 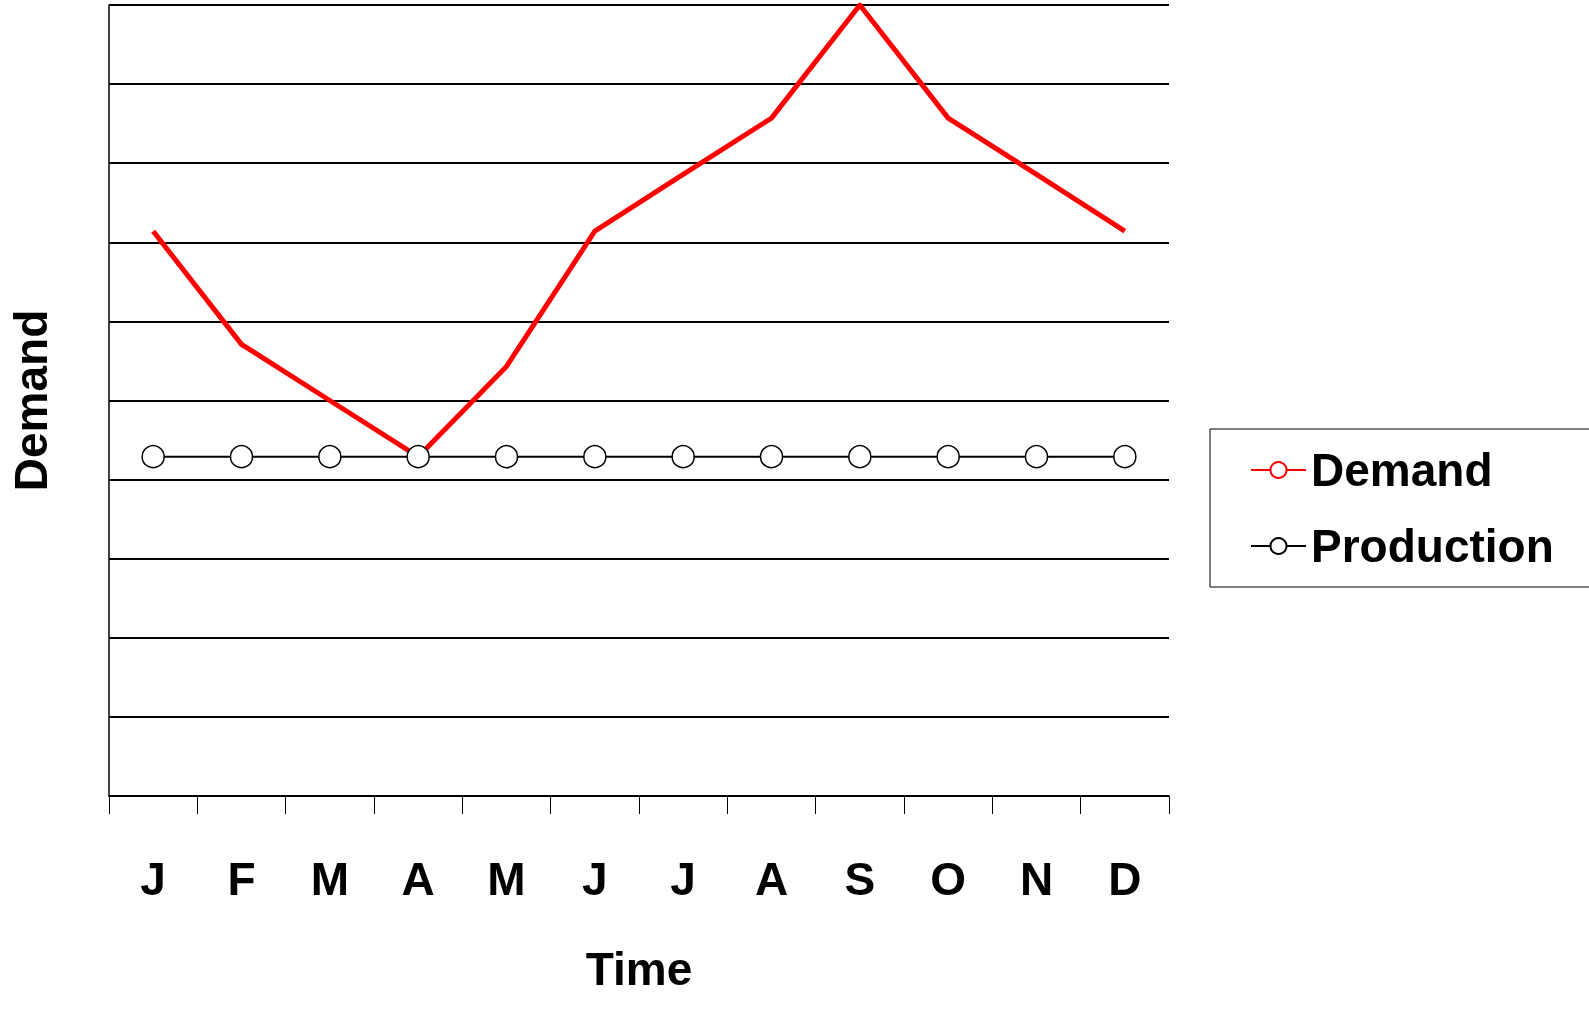 I want to click on x-tick-label: D, so click(x=1125, y=879).